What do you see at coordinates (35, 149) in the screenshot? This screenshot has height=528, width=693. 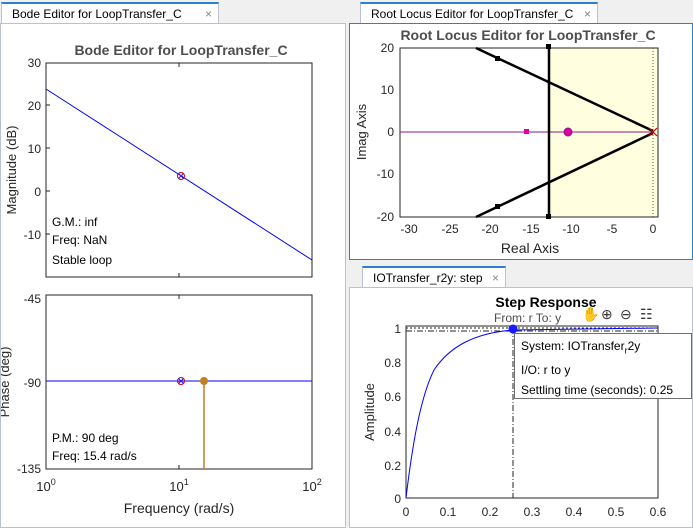 I see `mag-tick: 10` at bounding box center [35, 149].